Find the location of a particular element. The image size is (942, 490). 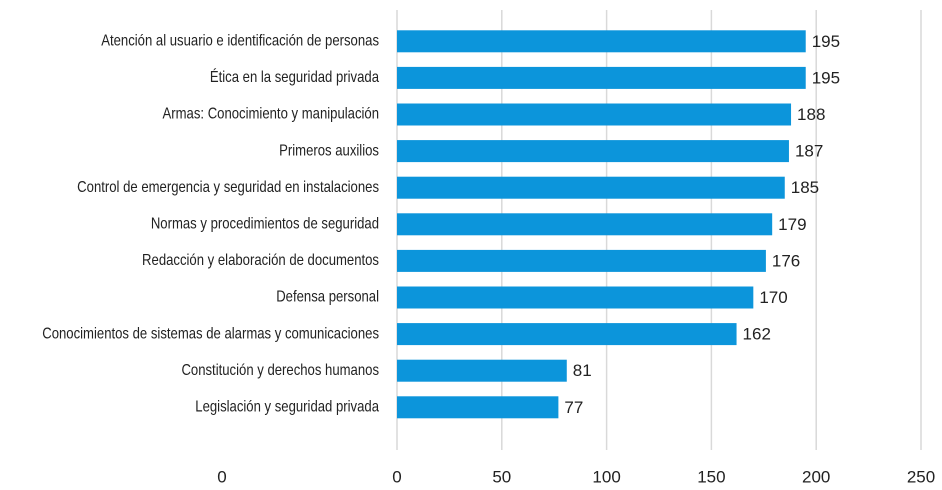

y-tick-label: Redacción y elaboración de documentos is located at coordinates (260, 260).